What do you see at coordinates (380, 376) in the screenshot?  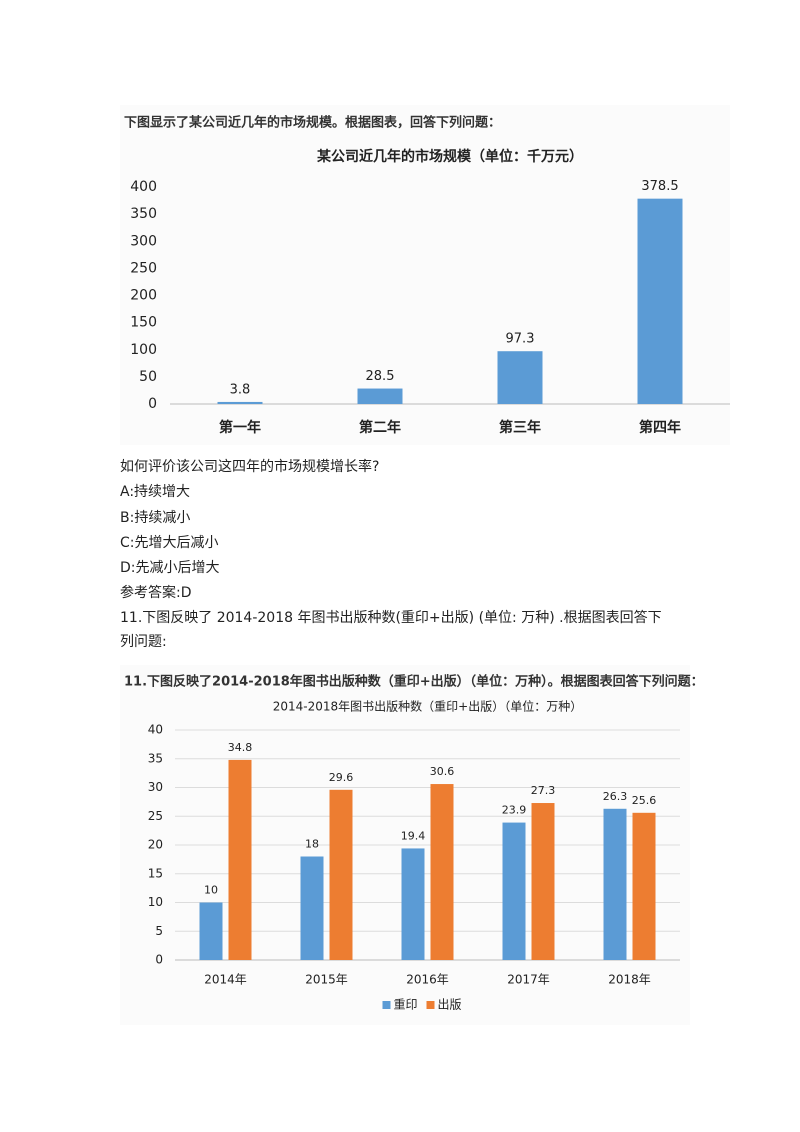 I see `data-label: 28.5` at bounding box center [380, 376].